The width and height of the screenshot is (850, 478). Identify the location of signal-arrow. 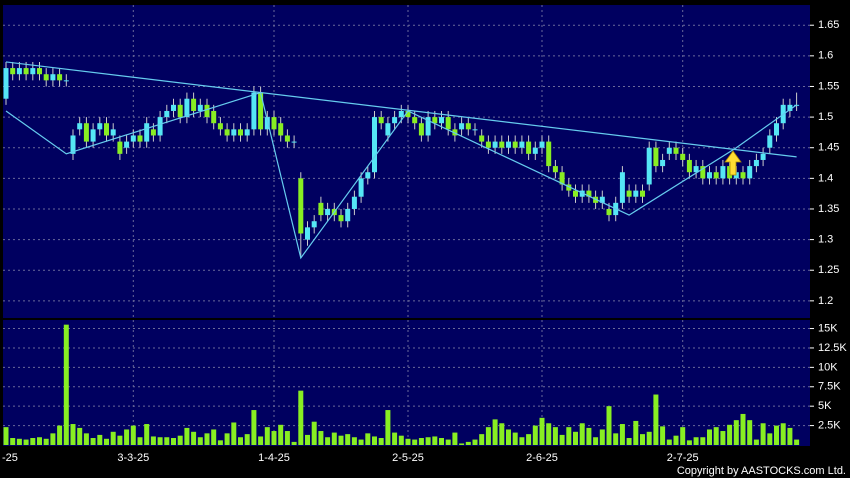
(733, 163).